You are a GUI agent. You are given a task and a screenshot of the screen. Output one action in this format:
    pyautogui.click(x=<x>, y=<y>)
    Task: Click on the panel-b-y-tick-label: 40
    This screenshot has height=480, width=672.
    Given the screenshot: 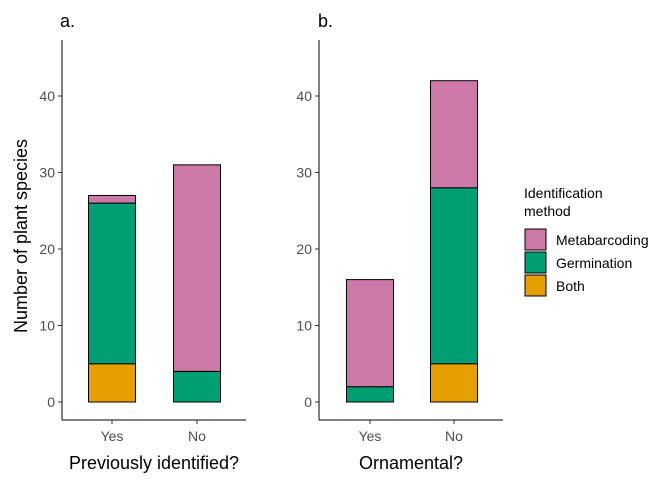 What is the action you would take?
    pyautogui.click(x=304, y=96)
    